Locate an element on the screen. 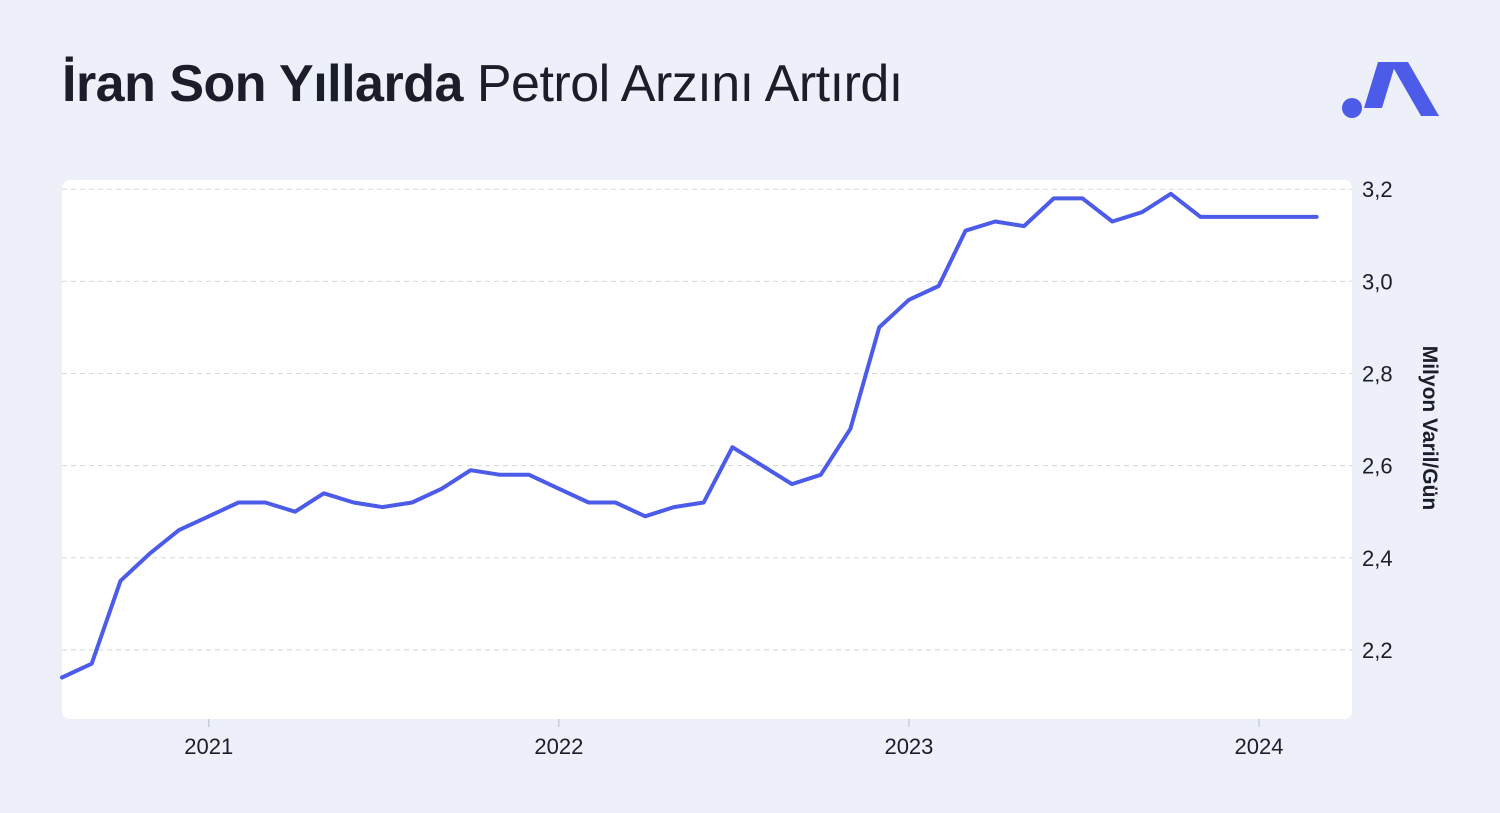 The height and width of the screenshot is (813, 1500). chart-title-bold: İran Son Yıllarda is located at coordinates (262, 84).